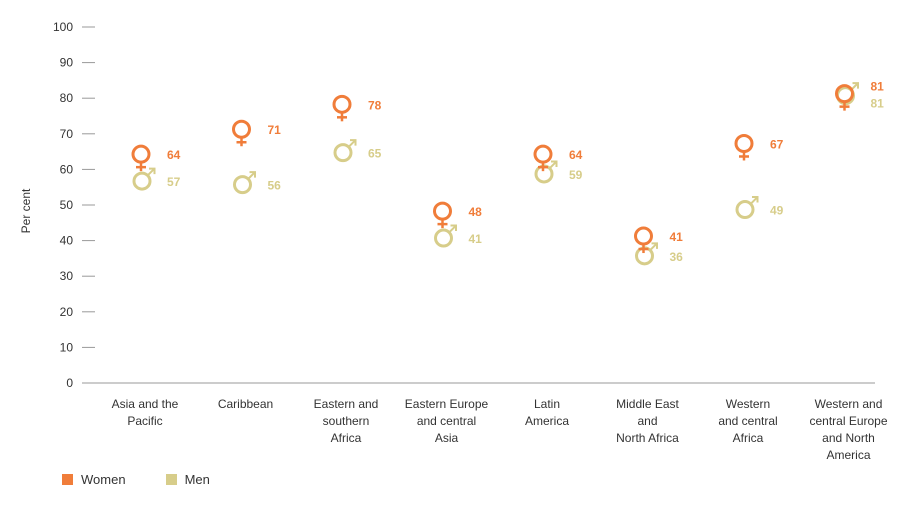 The height and width of the screenshot is (514, 915). Describe the element at coordinates (26, 210) in the screenshot. I see `y-axis-title: Per cent` at that location.